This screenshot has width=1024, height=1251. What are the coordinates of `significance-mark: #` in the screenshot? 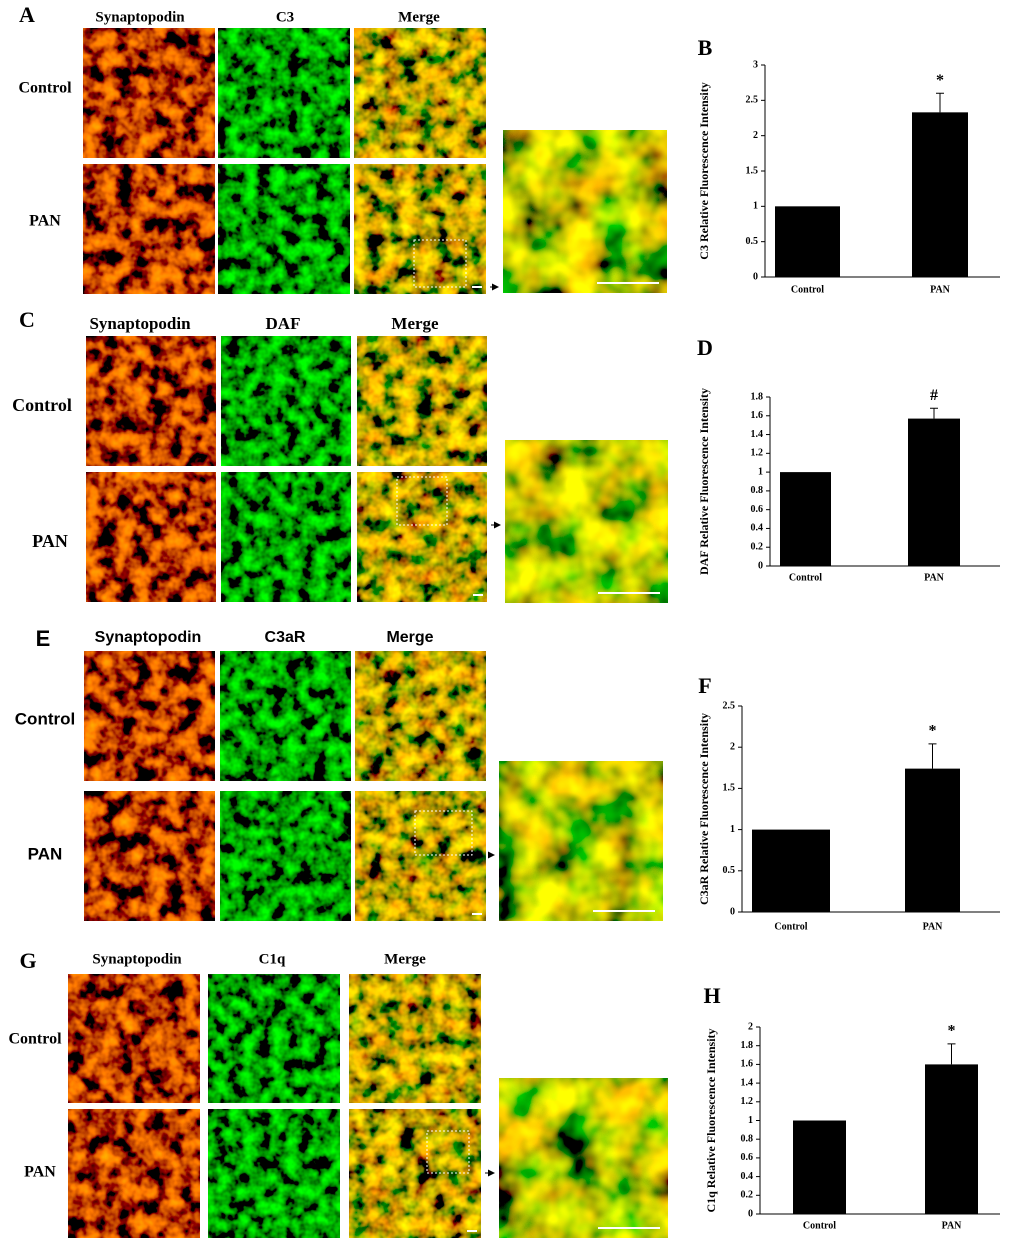 It's located at (934, 395).